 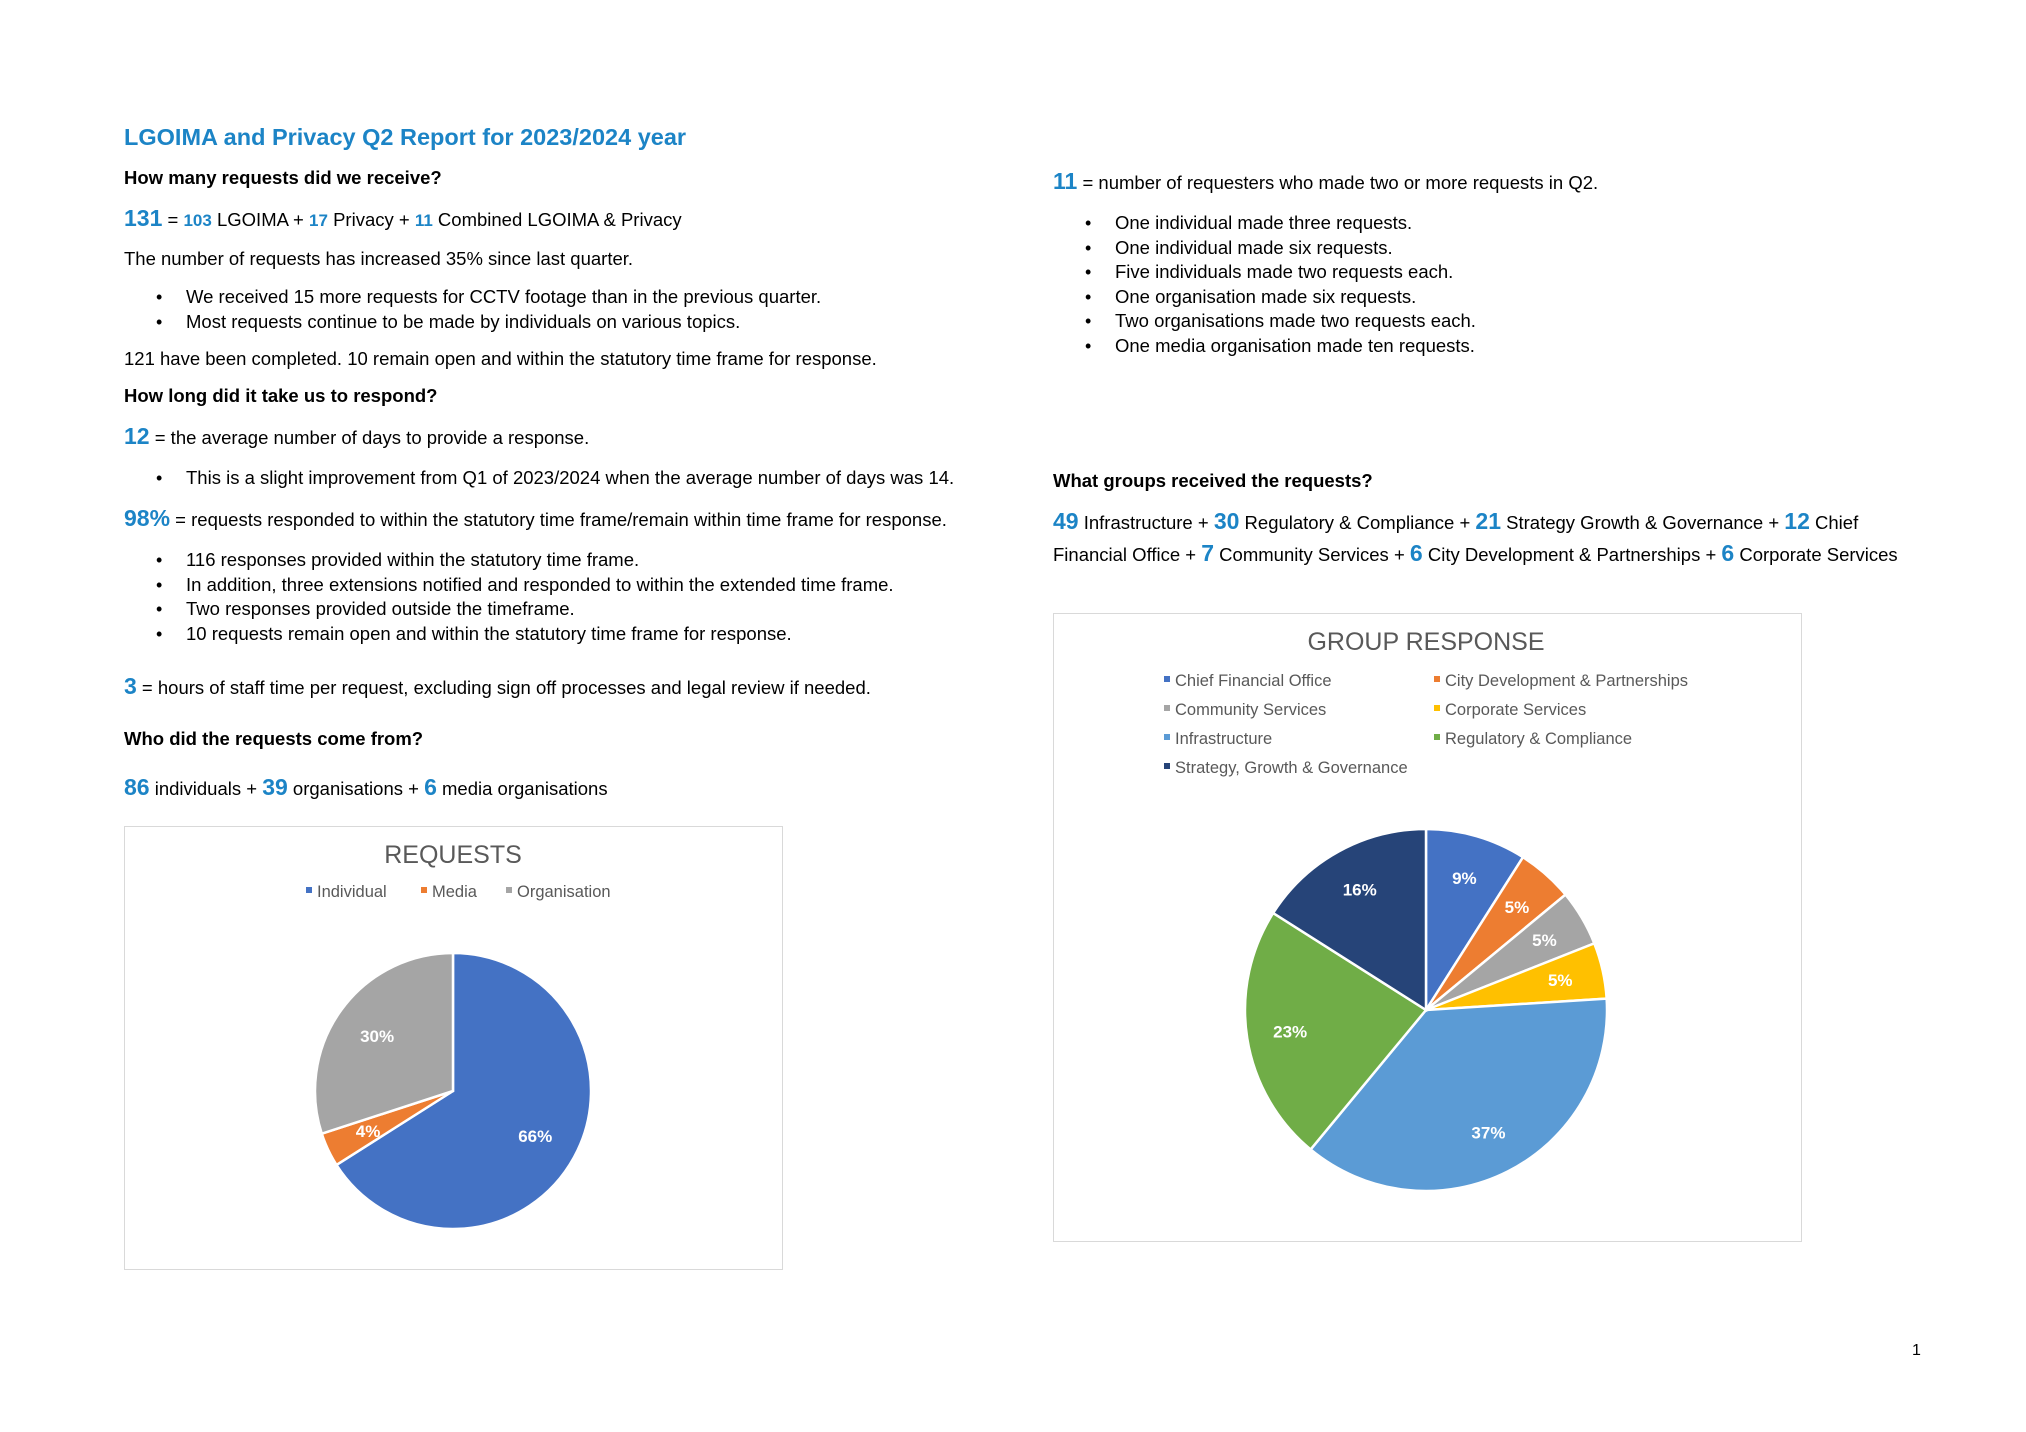 I want to click on legend-item-community-services: Community Services, so click(x=1250, y=710).